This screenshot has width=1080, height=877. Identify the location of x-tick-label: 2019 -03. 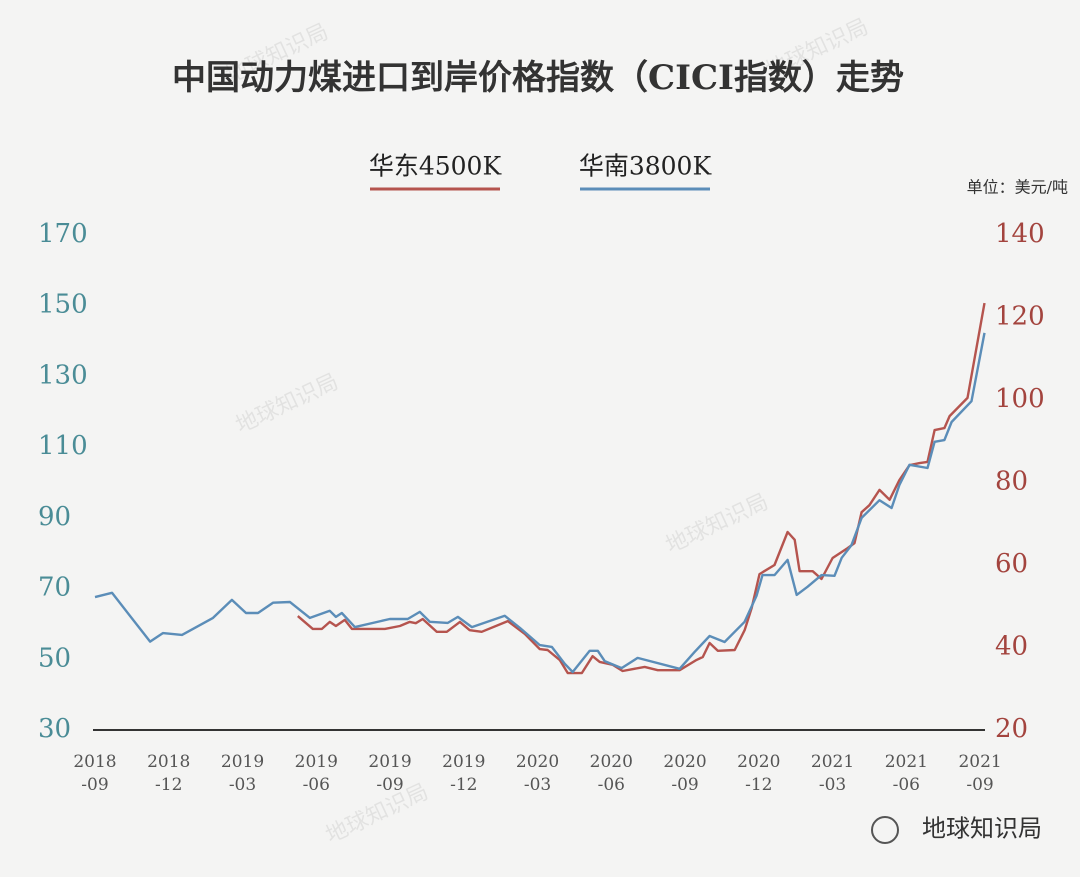
(242, 773).